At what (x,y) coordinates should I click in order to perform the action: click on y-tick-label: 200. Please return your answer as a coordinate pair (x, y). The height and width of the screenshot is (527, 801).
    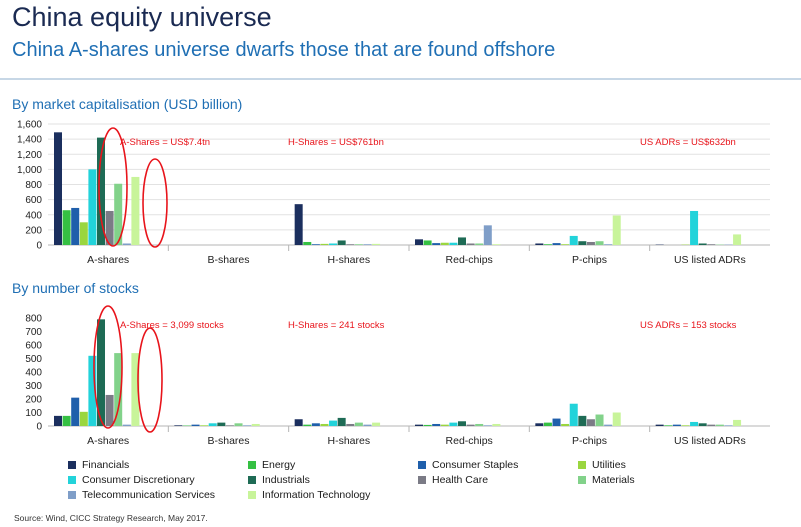
    Looking at the image, I should click on (33, 400).